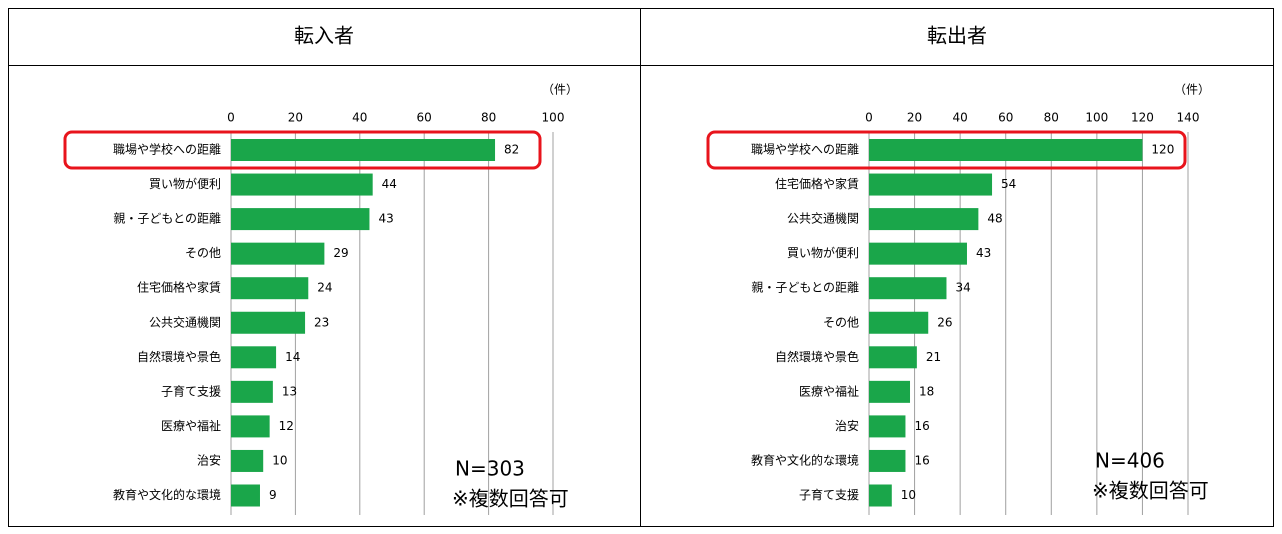 The image size is (1282, 534). I want to click on value-label: 13, so click(289, 391).